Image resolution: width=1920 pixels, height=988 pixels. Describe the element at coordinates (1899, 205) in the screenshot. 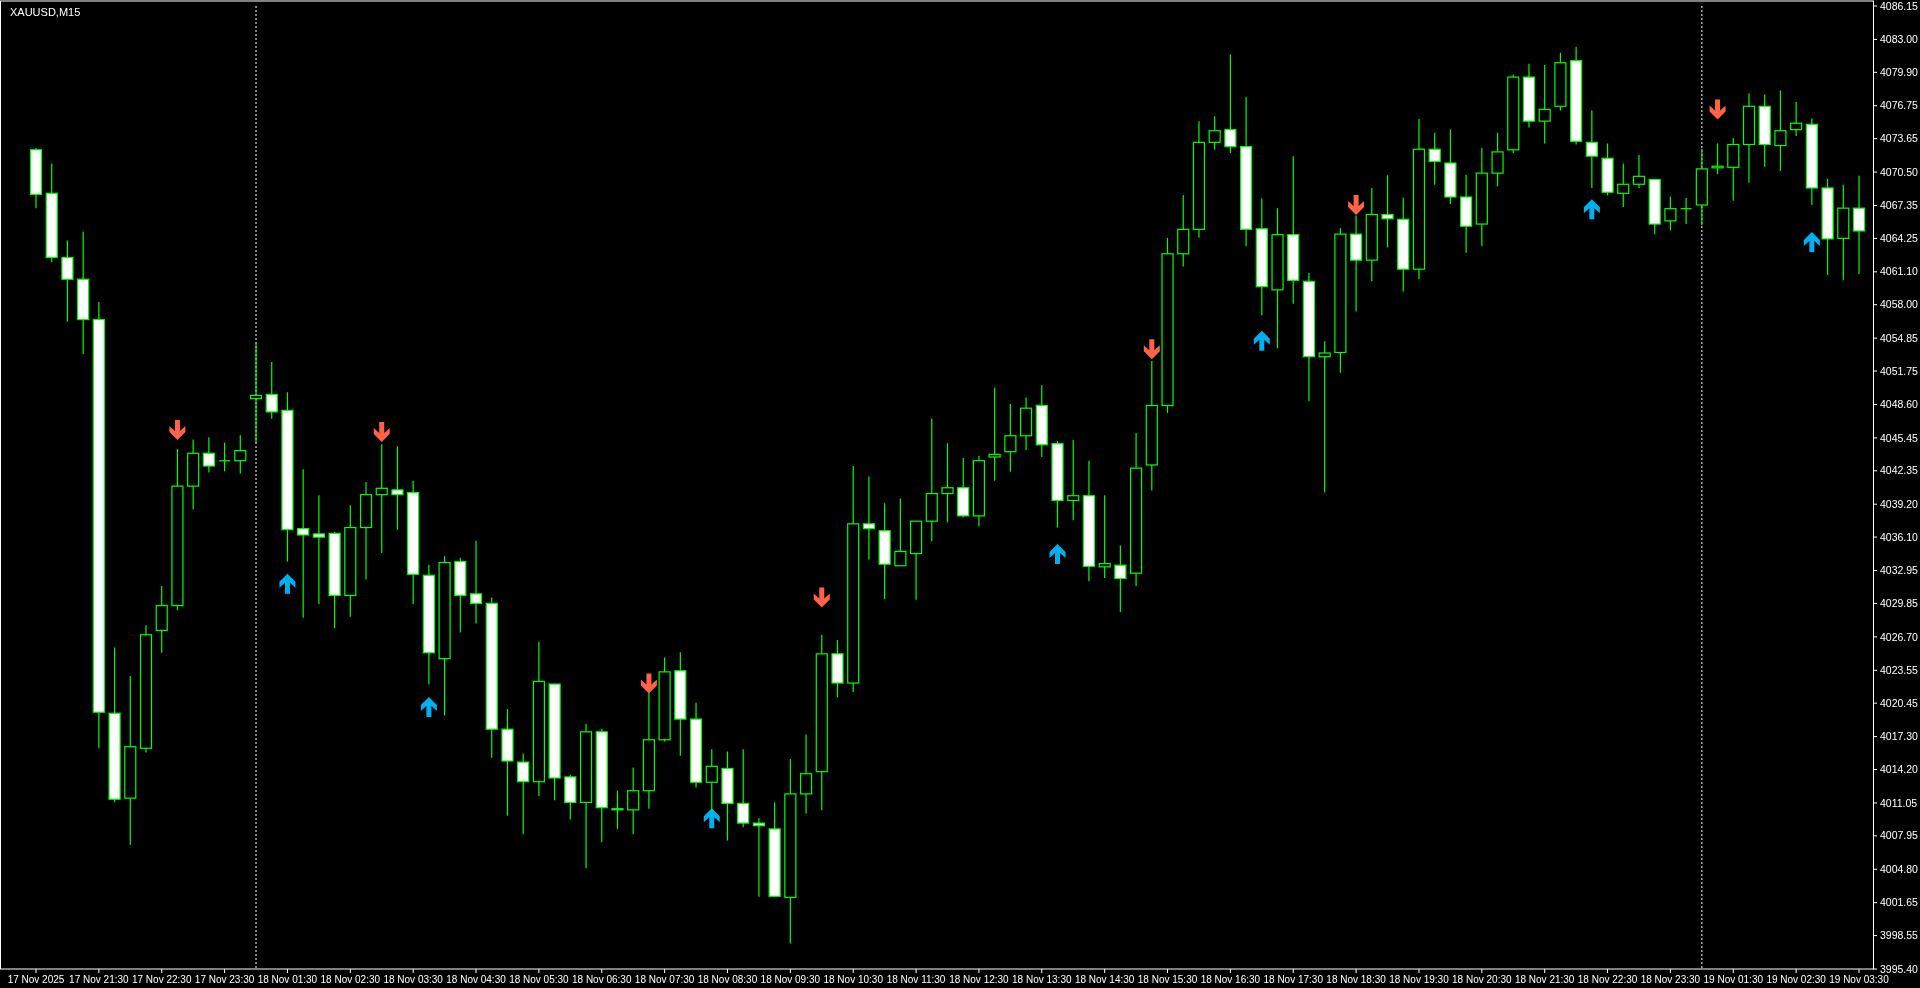

I see `y-tick-label: 4067.35` at that location.